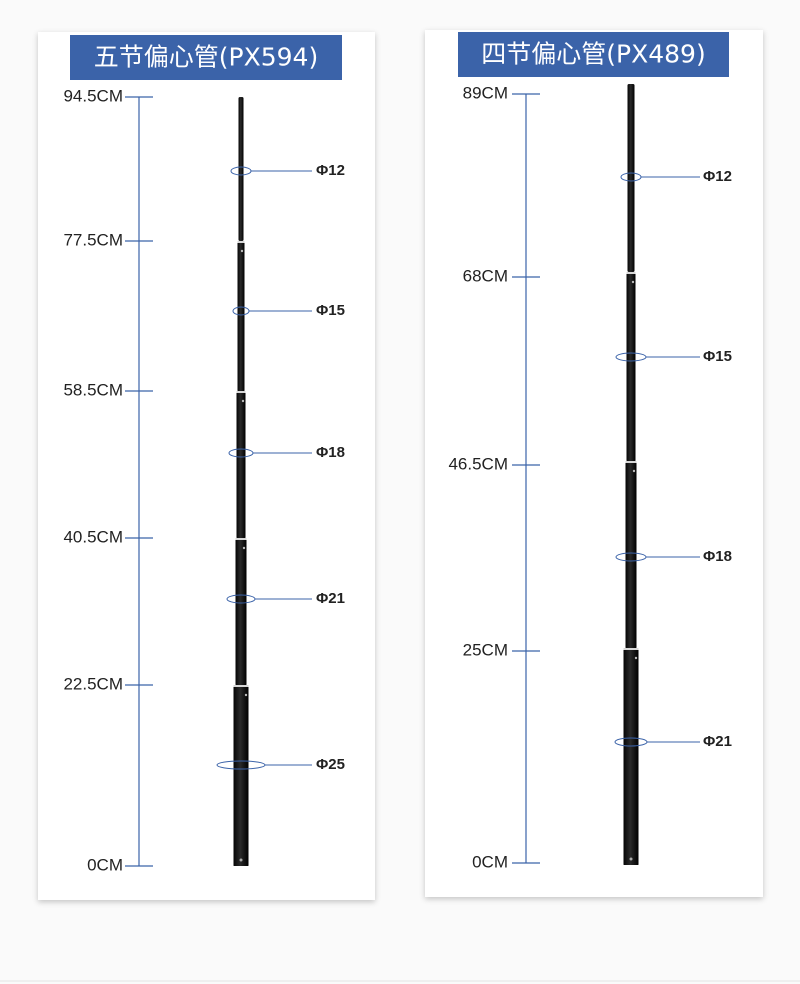 The height and width of the screenshot is (984, 800). I want to click on scale-label: 77.5CM, so click(93, 239).